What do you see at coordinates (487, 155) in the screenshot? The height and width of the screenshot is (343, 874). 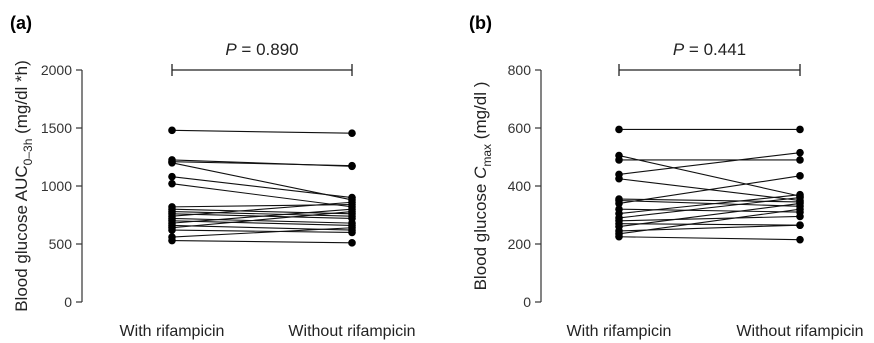 I see `y-axis-label-b-sub: max` at bounding box center [487, 155].